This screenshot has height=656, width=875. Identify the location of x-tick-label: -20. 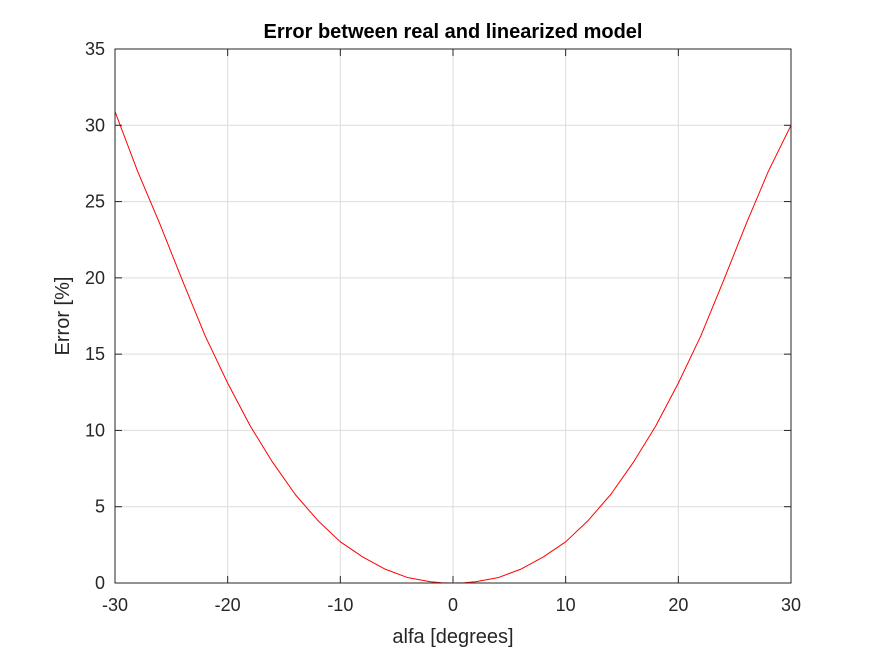
(228, 605).